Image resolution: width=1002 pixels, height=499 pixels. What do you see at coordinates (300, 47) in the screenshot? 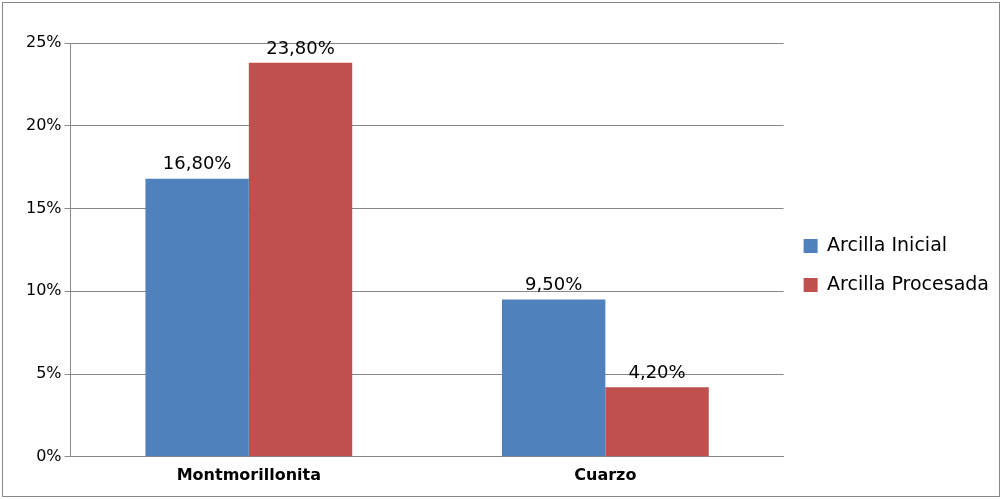
I see `data-label: 23,80%` at bounding box center [300, 47].